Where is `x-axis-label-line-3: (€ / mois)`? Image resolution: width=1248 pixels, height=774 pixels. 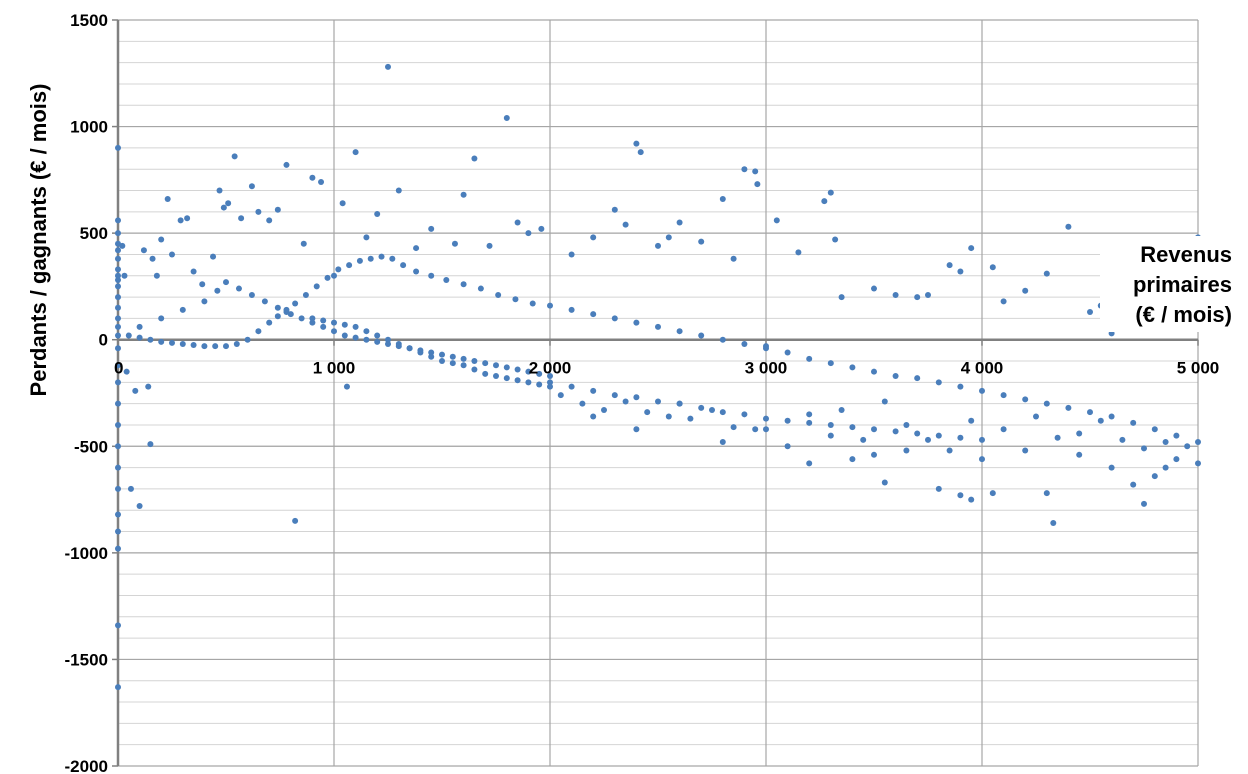 x-axis-label-line-3: (€ / mois) is located at coordinates (1183, 314).